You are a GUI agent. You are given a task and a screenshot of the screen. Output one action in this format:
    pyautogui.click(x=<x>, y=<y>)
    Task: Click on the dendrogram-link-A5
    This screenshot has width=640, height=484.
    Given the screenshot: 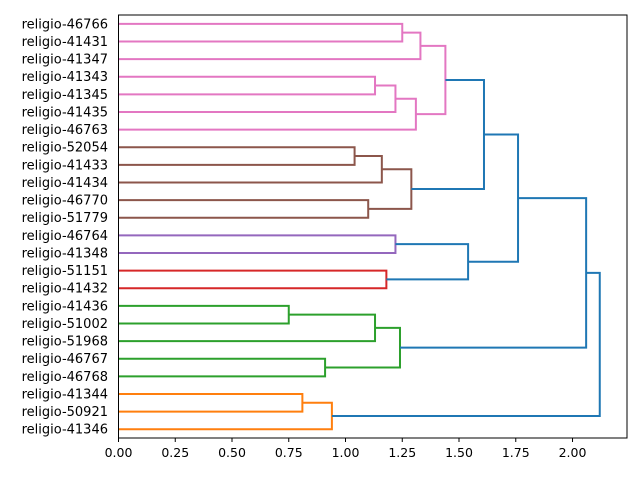 What is the action you would take?
    pyautogui.click(x=466, y=344)
    